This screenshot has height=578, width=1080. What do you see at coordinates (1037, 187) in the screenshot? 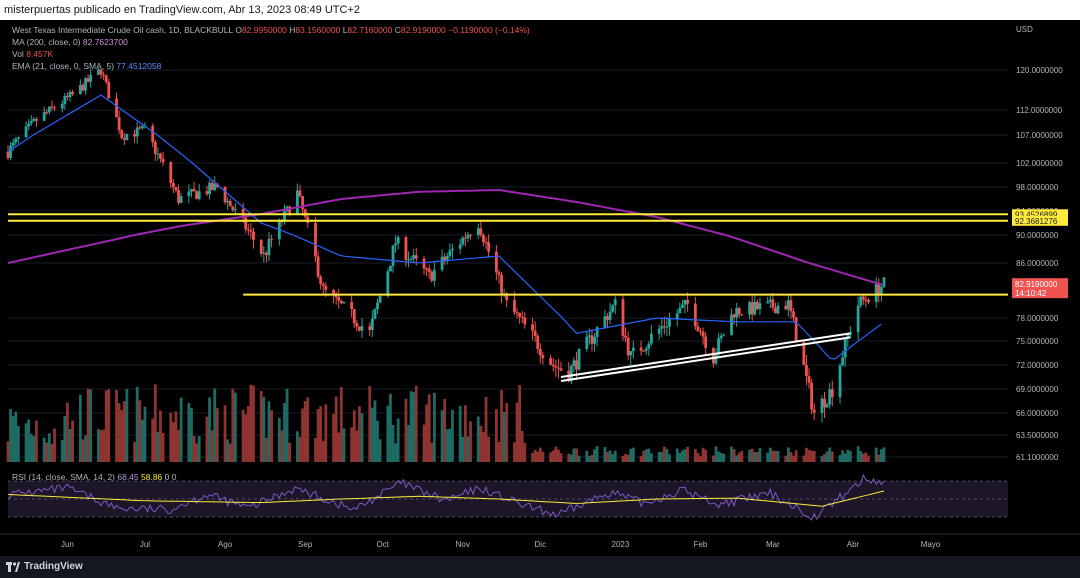
I see `price-tick-label: 98.0000000` at bounding box center [1037, 187].